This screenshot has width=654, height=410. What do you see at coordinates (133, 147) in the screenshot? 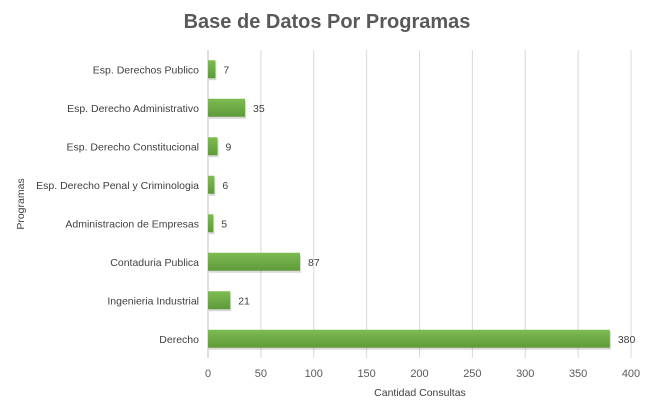
I see `y-tick-label: Esp. Derecho Constitucional` at bounding box center [133, 147].